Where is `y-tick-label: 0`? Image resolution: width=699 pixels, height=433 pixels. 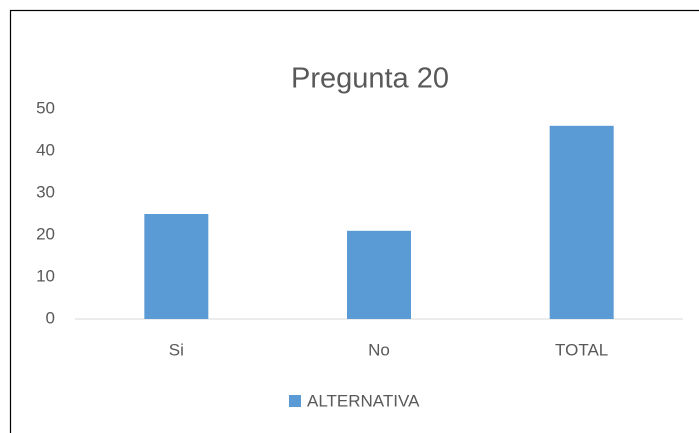
y-tick-label: 0 is located at coordinates (50, 317).